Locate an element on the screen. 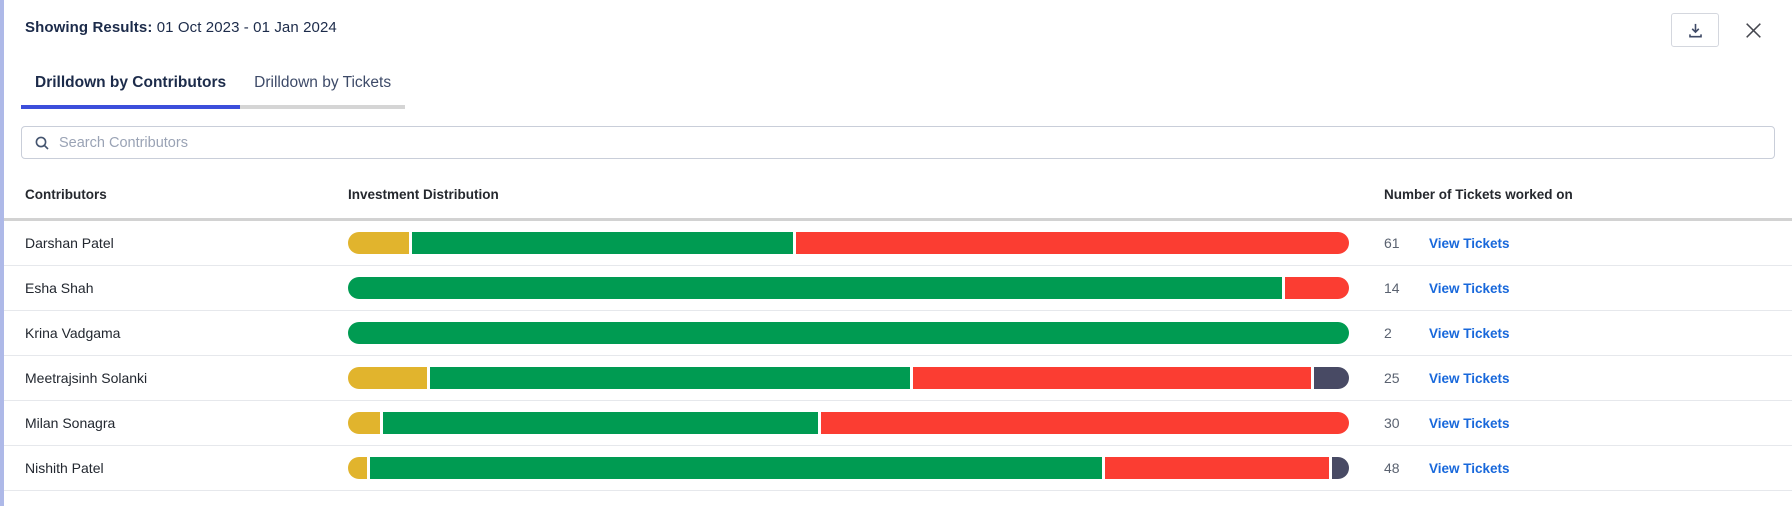  close-icon is located at coordinates (1753, 30).